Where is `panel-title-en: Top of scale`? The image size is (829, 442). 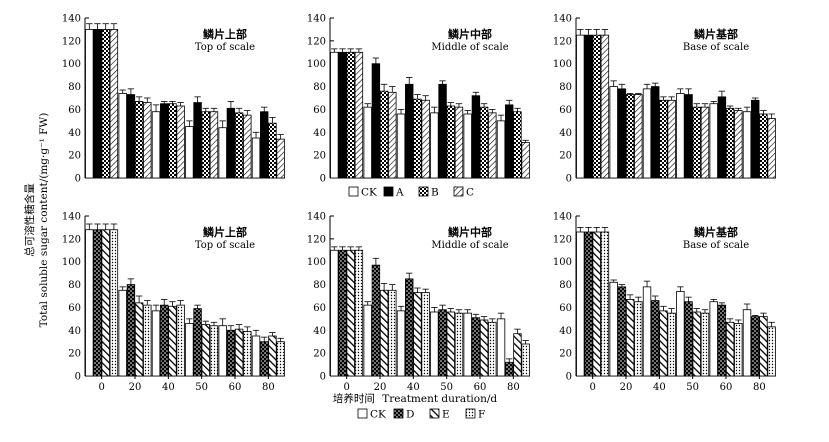 panel-title-en: Top of scale is located at coordinates (225, 245).